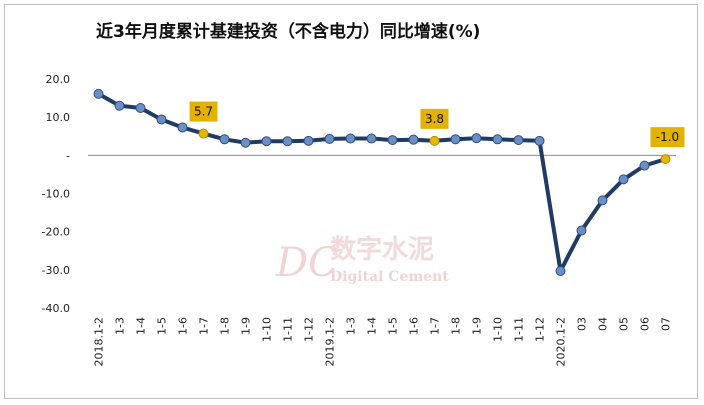 The image size is (704, 405). I want to click on watermark-logo: DC, so click(307, 263).